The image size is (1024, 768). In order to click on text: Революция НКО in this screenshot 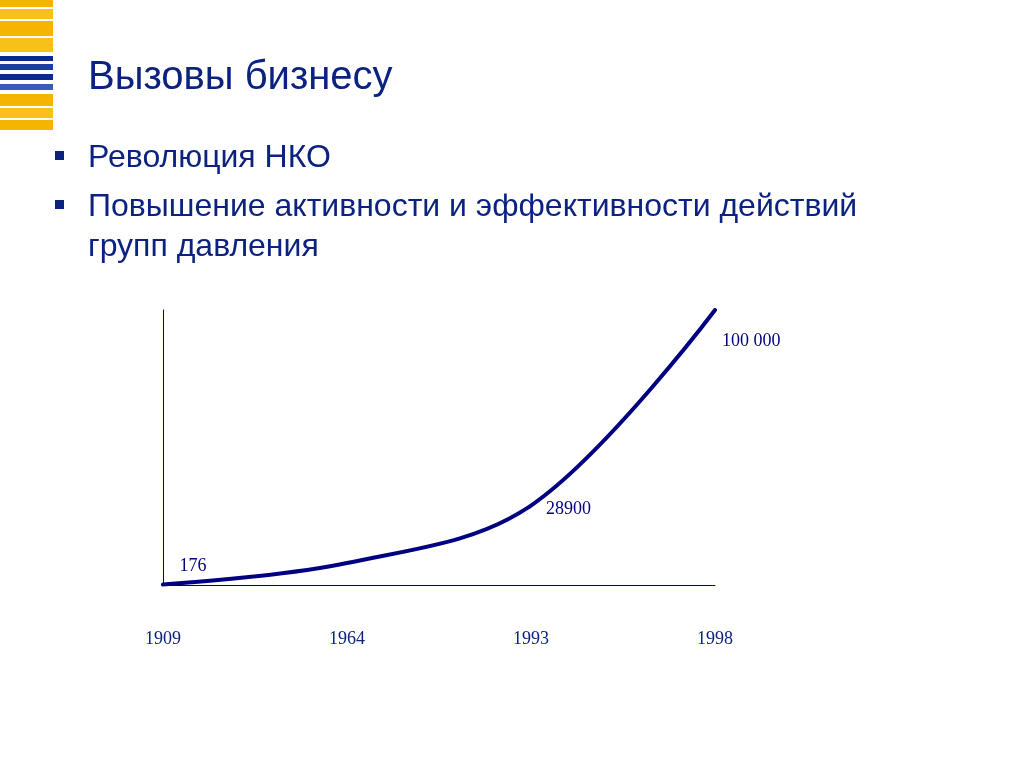, I will do `click(209, 156)`.